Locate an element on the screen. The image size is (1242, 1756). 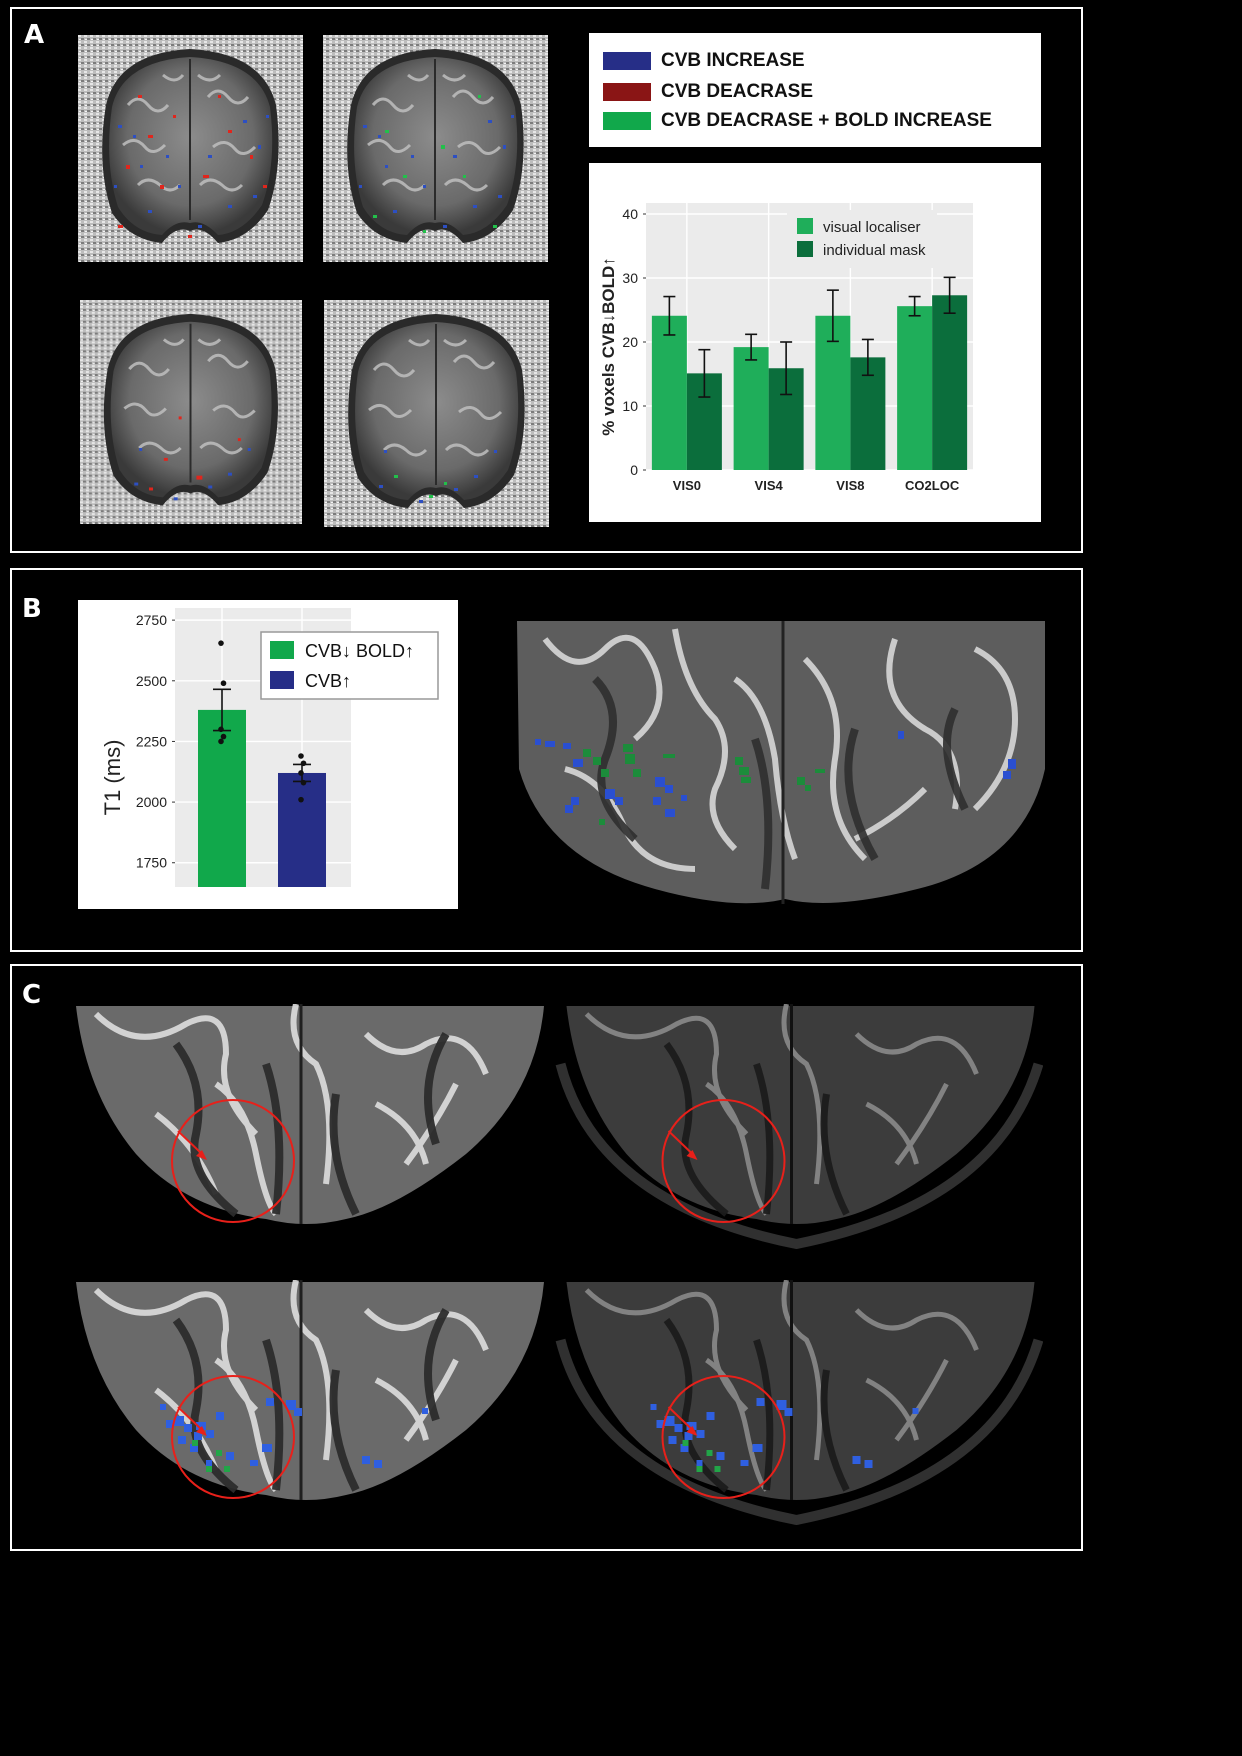
y-tick-label: 0 is located at coordinates (634, 470).